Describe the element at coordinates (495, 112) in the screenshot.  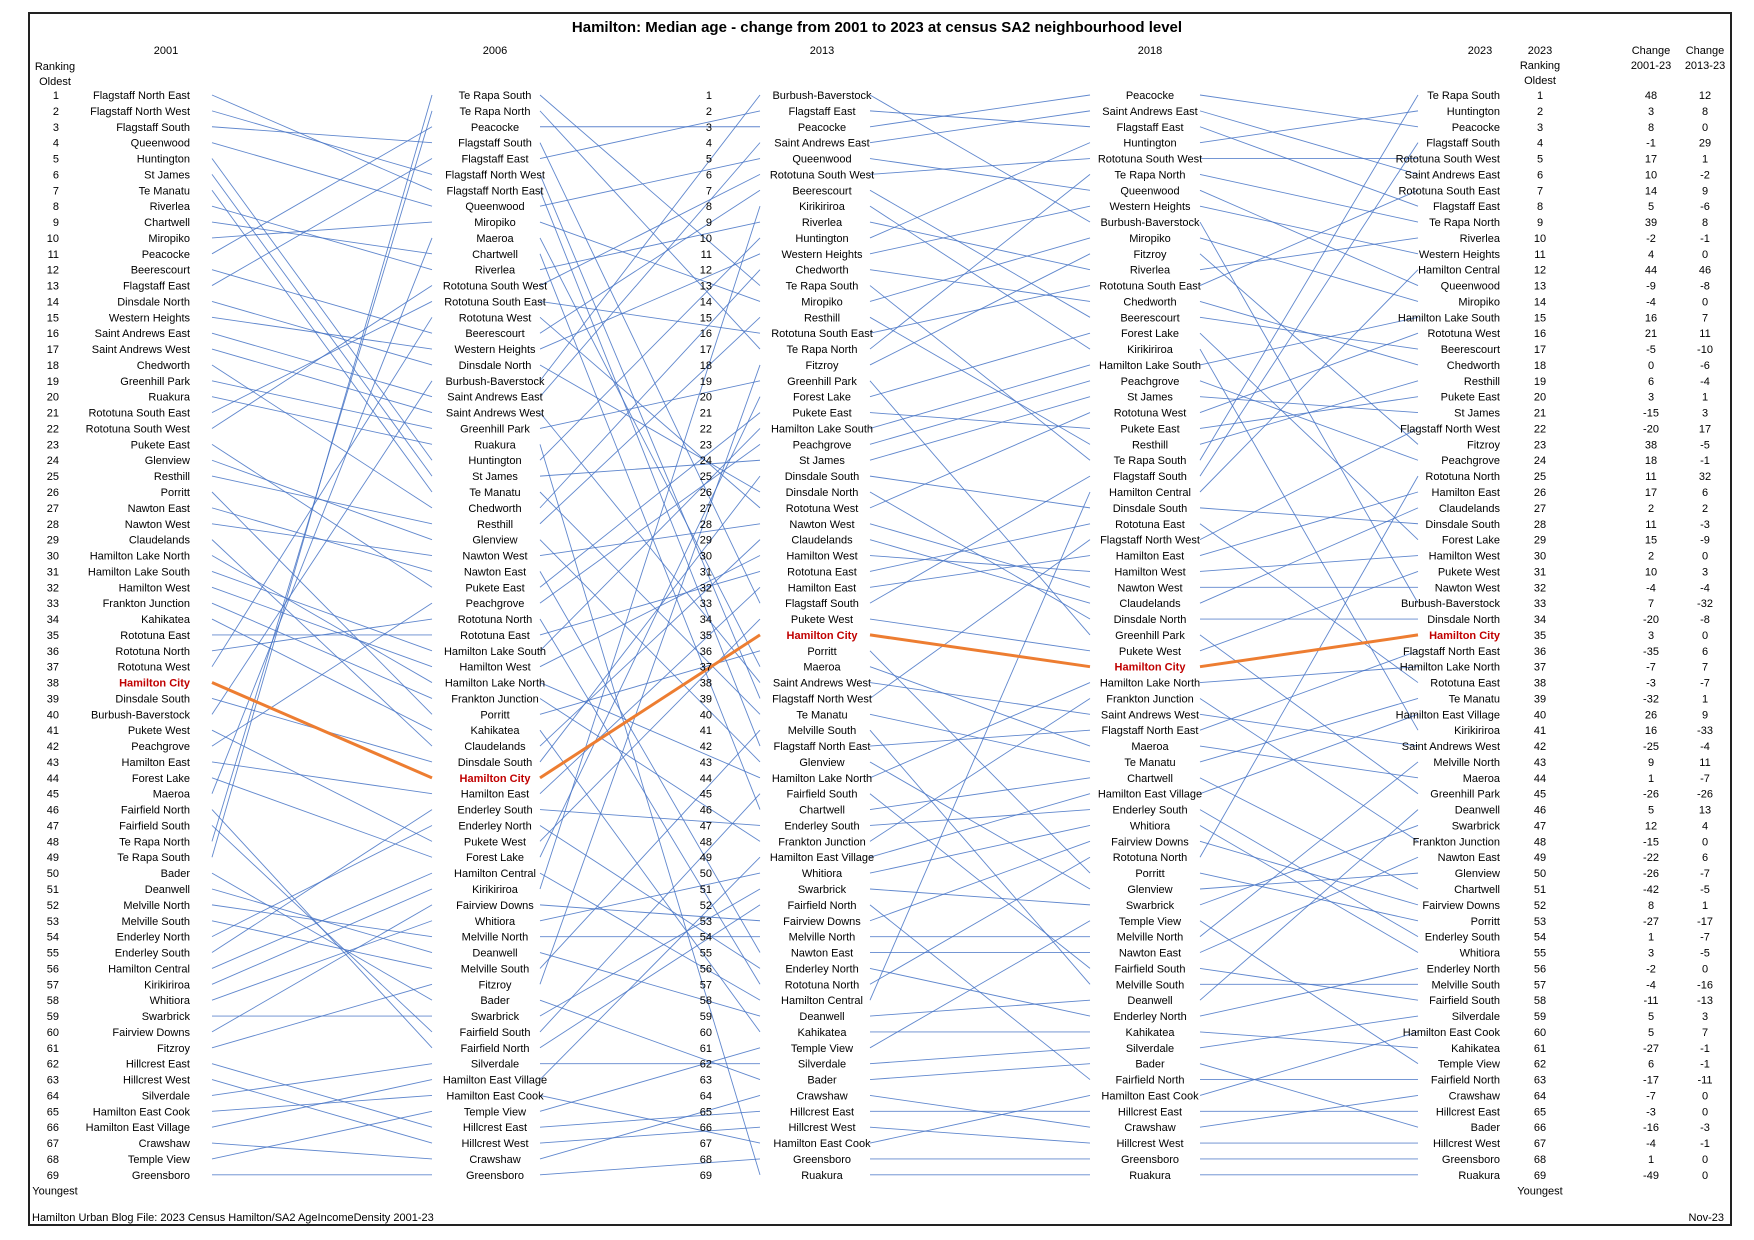
I see `suburb-label-2006: Te Rapa North` at that location.